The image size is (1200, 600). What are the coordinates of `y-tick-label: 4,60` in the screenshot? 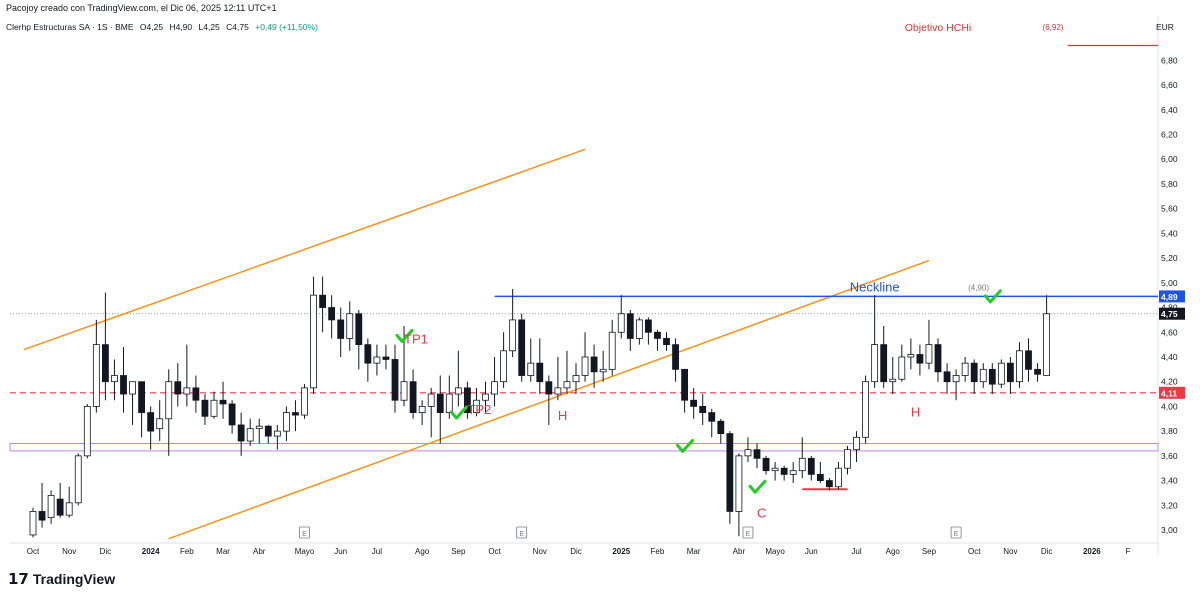 It's located at (1169, 332).